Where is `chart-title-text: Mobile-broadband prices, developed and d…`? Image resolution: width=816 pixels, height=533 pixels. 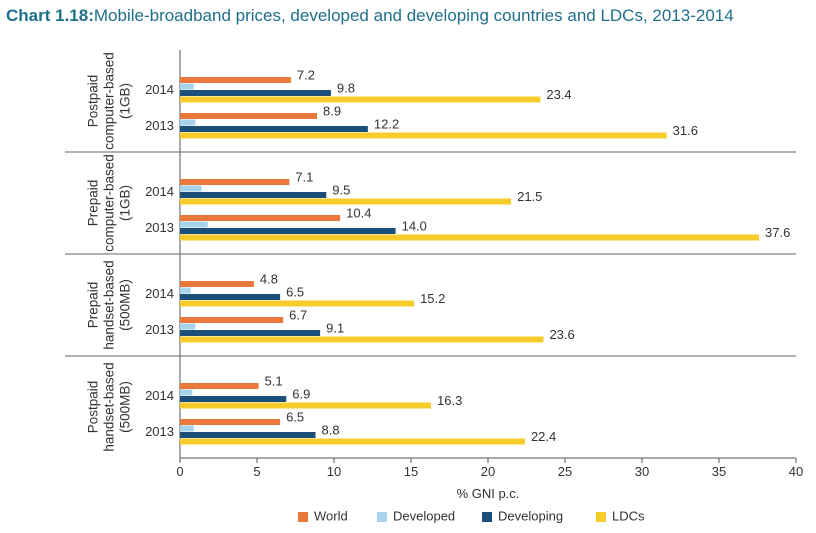 chart-title-text: Mobile-broadband prices, developed and d… is located at coordinates (413, 15).